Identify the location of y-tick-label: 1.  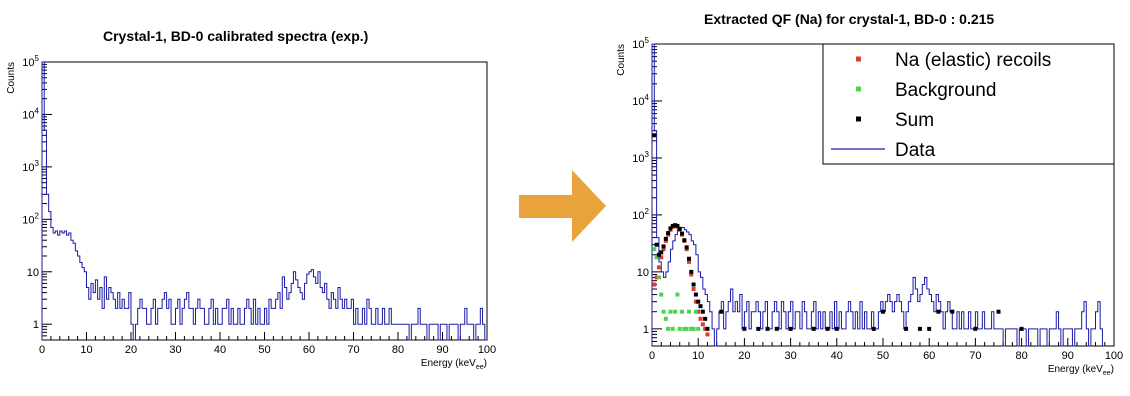
(646, 330).